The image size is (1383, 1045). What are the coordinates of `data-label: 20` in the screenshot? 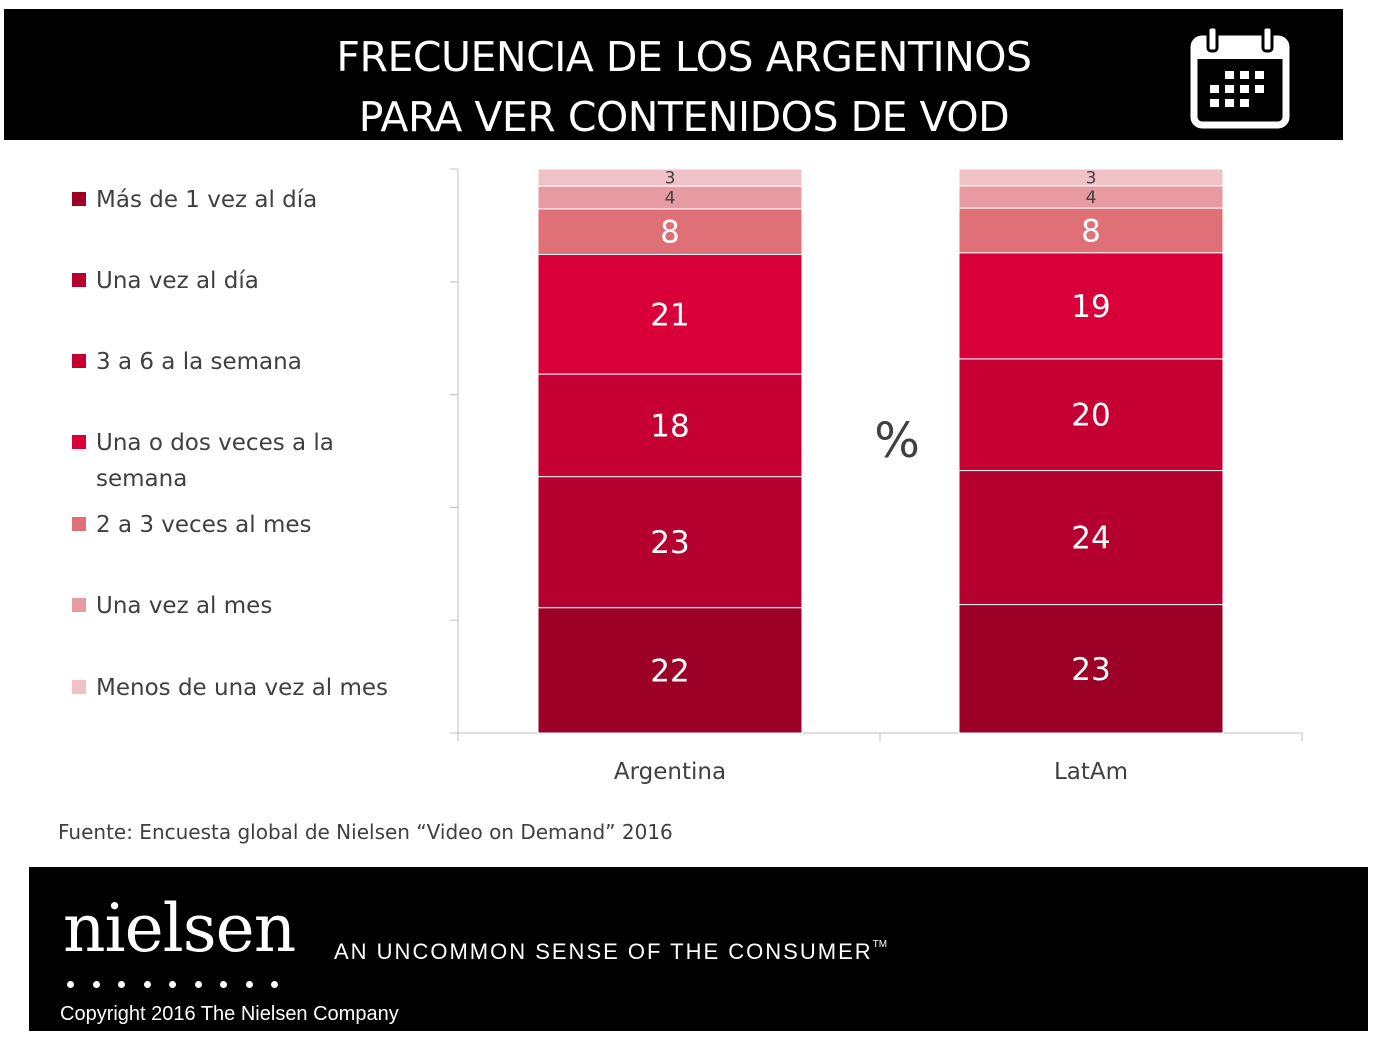 It's located at (1090, 416).